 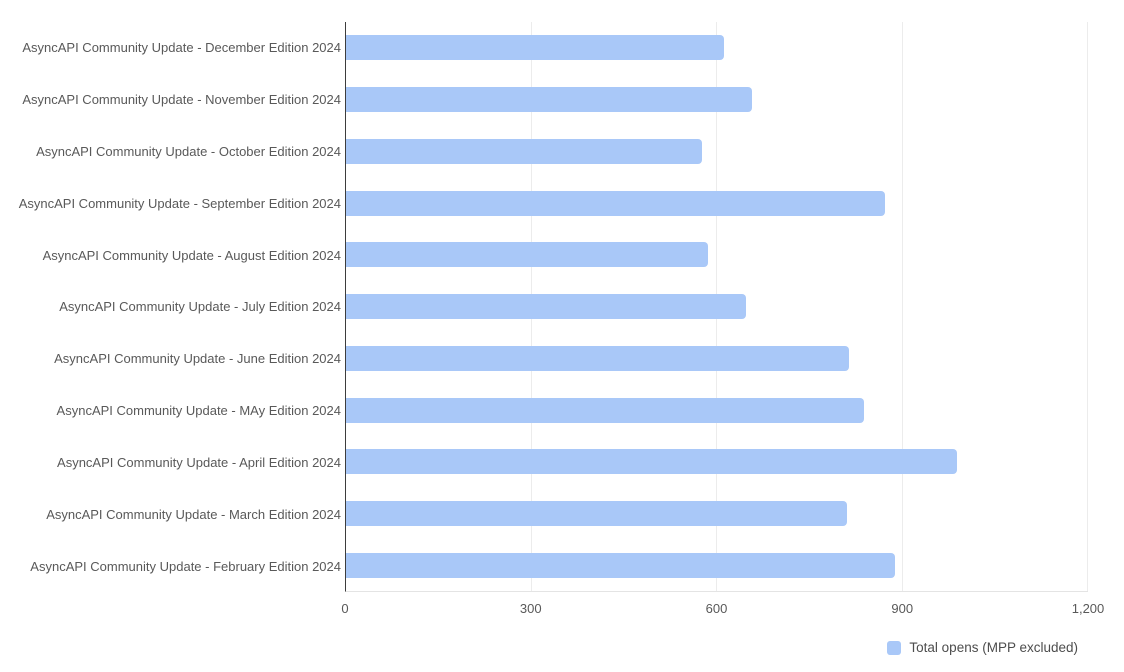 I want to click on x-axis-tick-label: 600, so click(x=716, y=608).